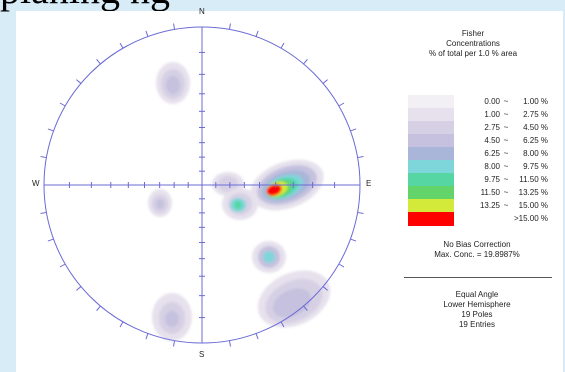 The width and height of the screenshot is (565, 372). I want to click on legend-row: 11.50 ~13.25 %, so click(486, 193).